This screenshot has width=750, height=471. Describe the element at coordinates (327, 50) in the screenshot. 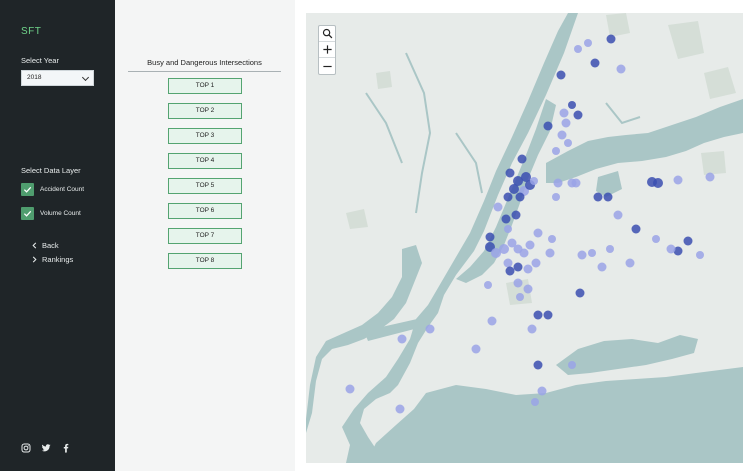

I see `zoom-in-button` at that location.